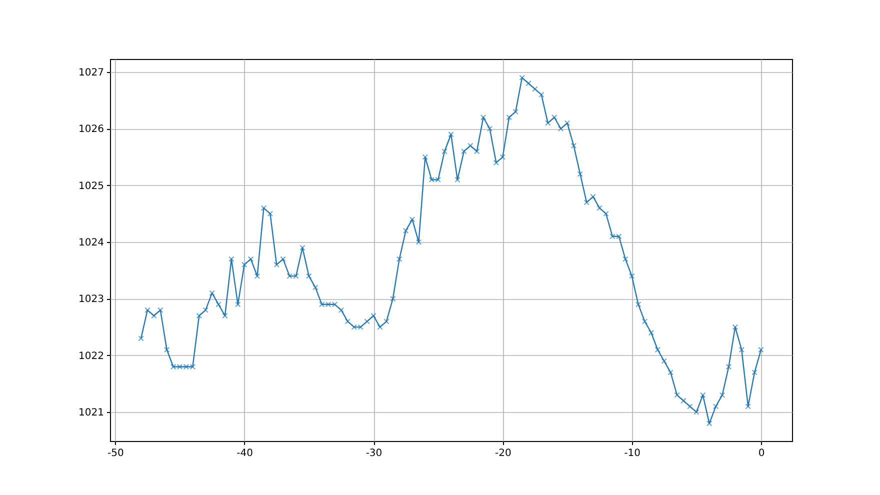 The height and width of the screenshot is (495, 880). Describe the element at coordinates (761, 453) in the screenshot. I see `x-tick-label: 0` at that location.